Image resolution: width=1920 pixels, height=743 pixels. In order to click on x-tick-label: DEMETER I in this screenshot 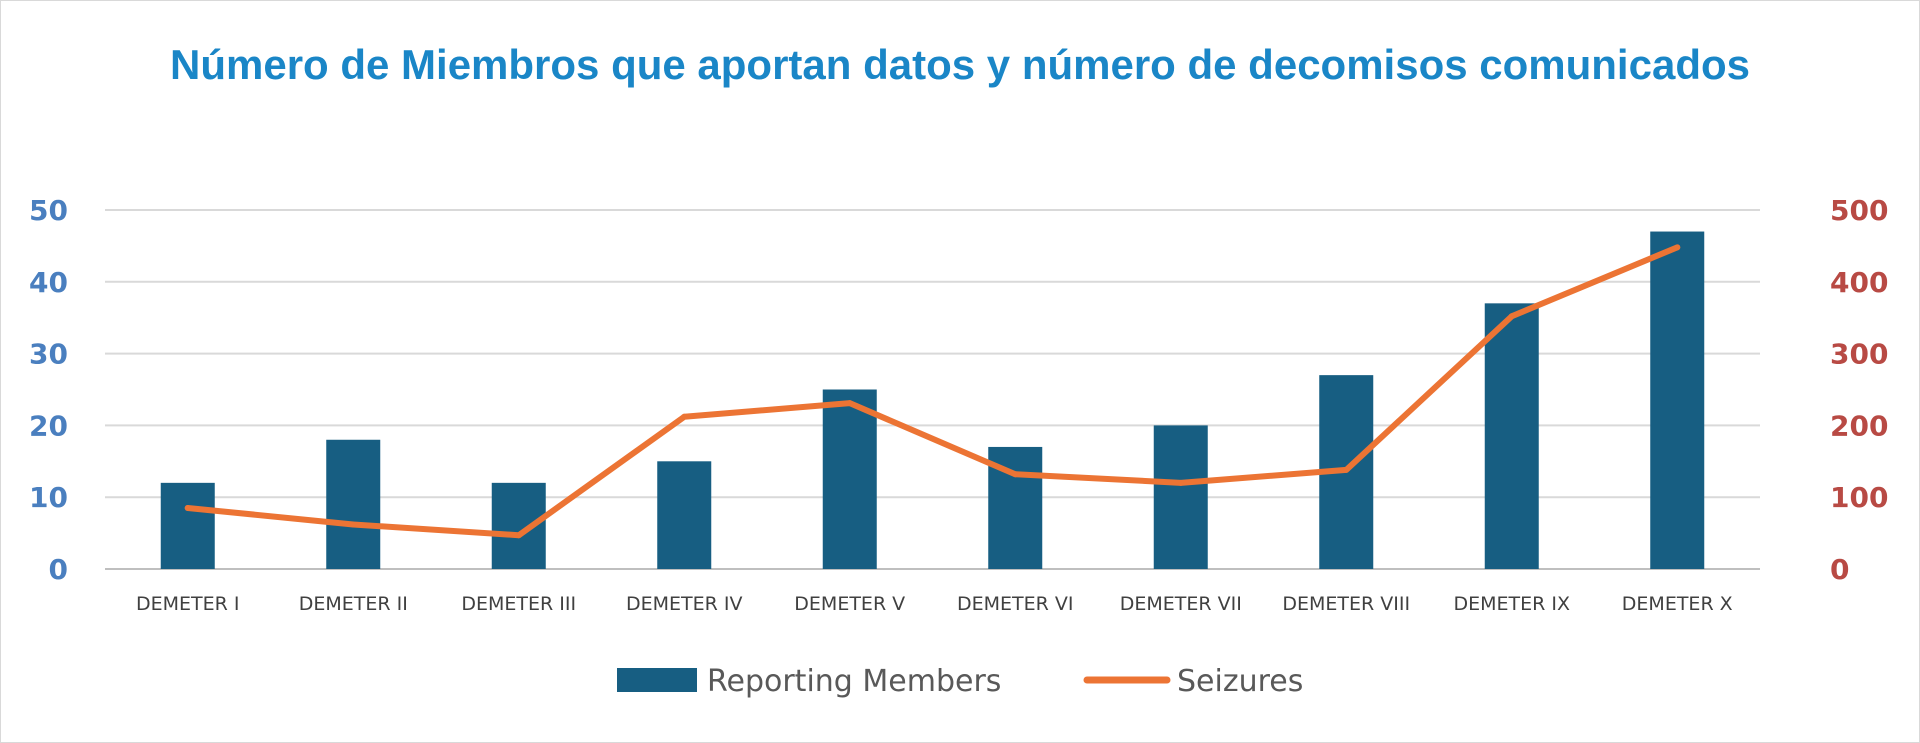, I will do `click(188, 604)`.